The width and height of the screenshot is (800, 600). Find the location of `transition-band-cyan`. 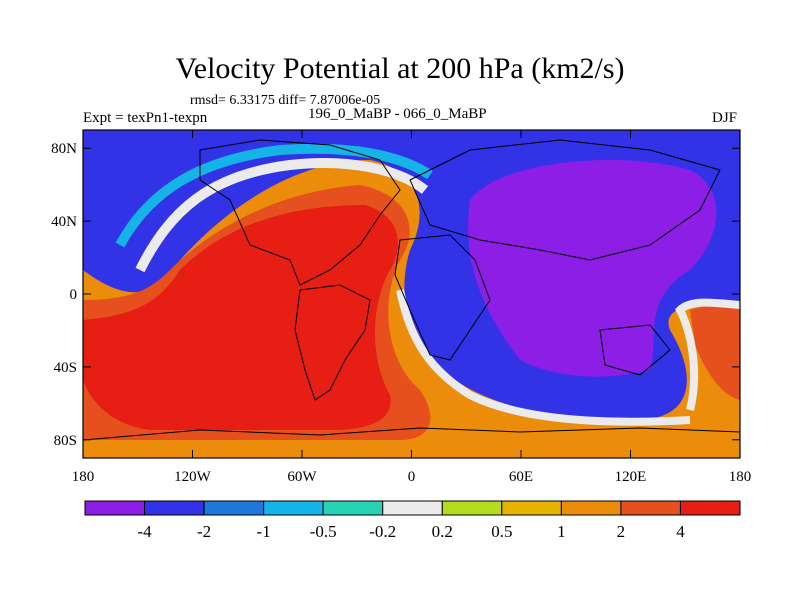

transition-band-cyan is located at coordinates (274, 195).